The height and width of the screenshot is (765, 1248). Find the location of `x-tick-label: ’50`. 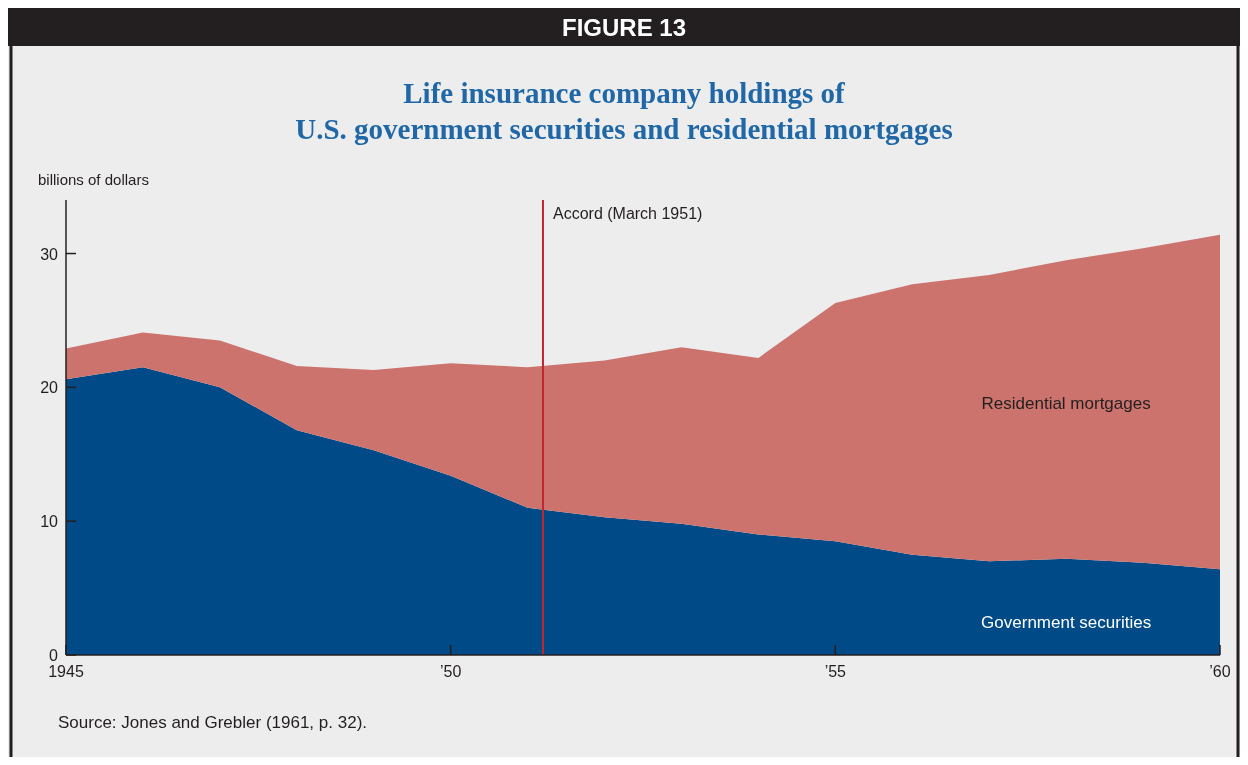

x-tick-label: ’50 is located at coordinates (450, 671).